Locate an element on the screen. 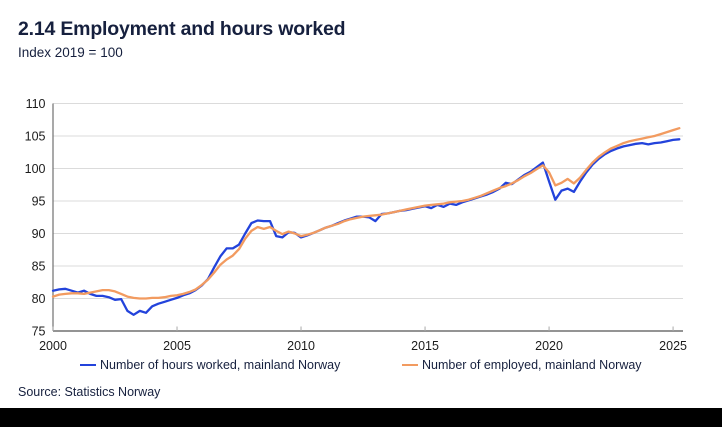 Image resolution: width=722 pixels, height=427 pixels. y-tick-label-100: 100 is located at coordinates (35, 169).